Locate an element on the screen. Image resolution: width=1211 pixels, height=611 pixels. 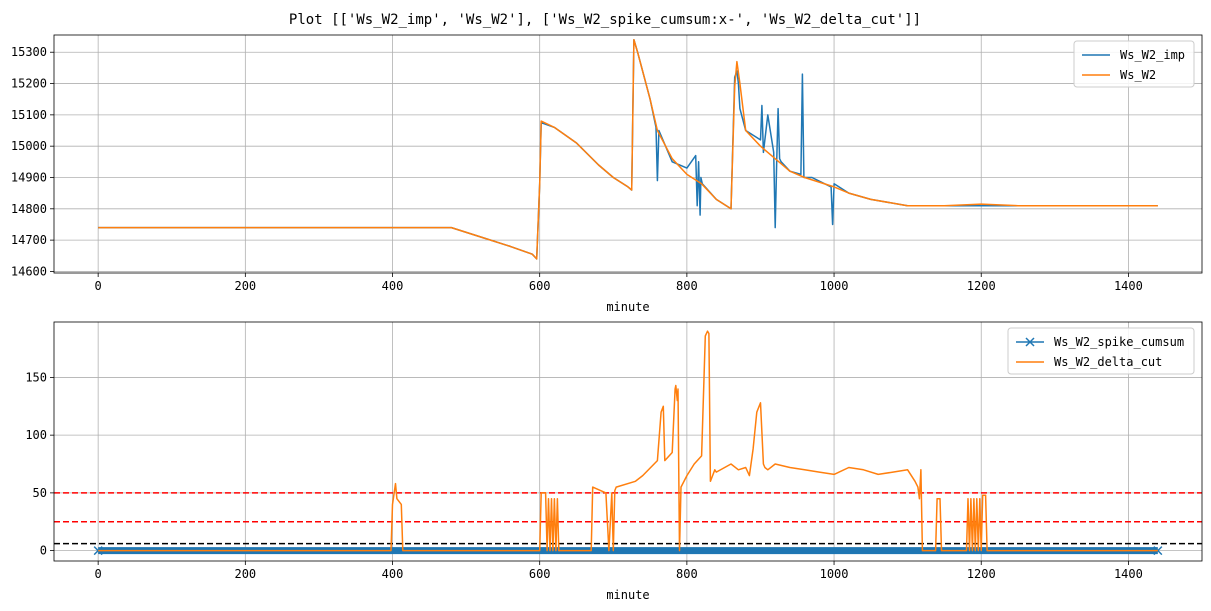
bottom-legend-box is located at coordinates (1101, 351).